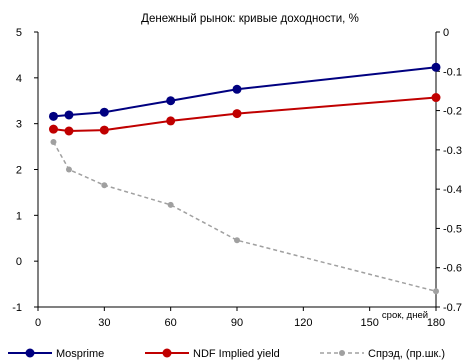 Image resolution: width=471 pixels, height=363 pixels. What do you see at coordinates (80, 354) in the screenshot?
I see `legend-label: Mosprime` at bounding box center [80, 354].